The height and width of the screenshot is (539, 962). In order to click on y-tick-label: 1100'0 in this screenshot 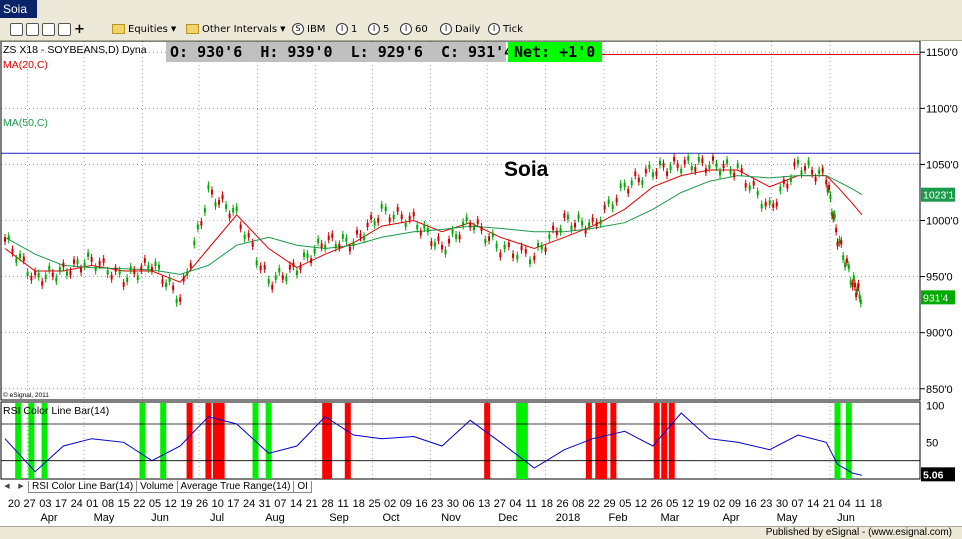, I will do `click(942, 109)`.